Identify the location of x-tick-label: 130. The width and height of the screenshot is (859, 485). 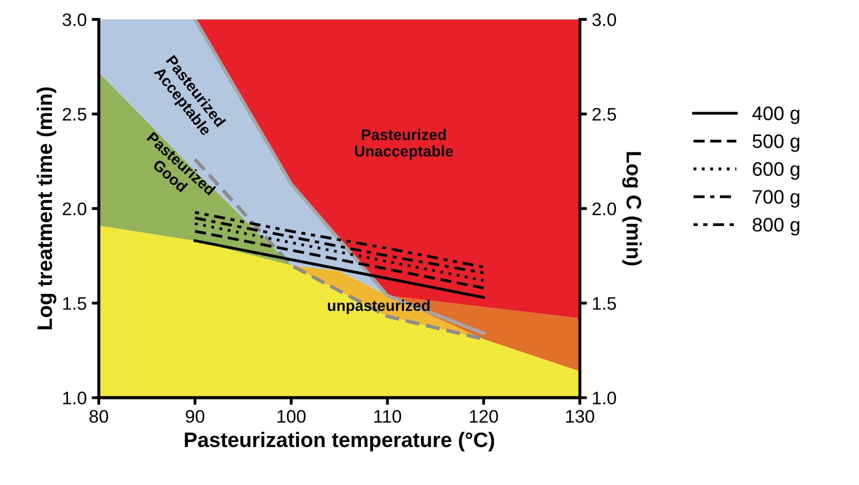
(580, 416).